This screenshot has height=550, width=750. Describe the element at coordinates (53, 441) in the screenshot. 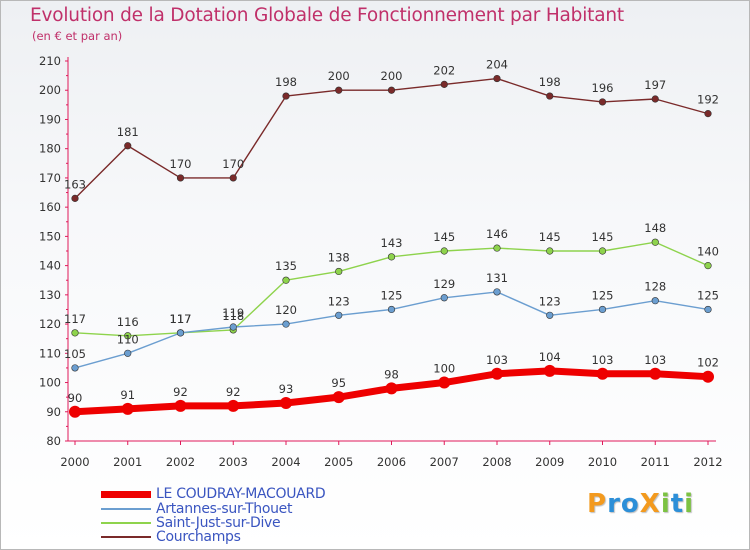

I see `y-tick-label: 80` at that location.